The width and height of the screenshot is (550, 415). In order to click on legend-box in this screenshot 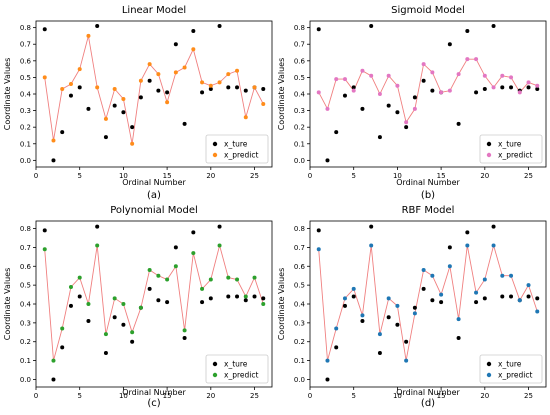, I will do `click(237, 149)`.